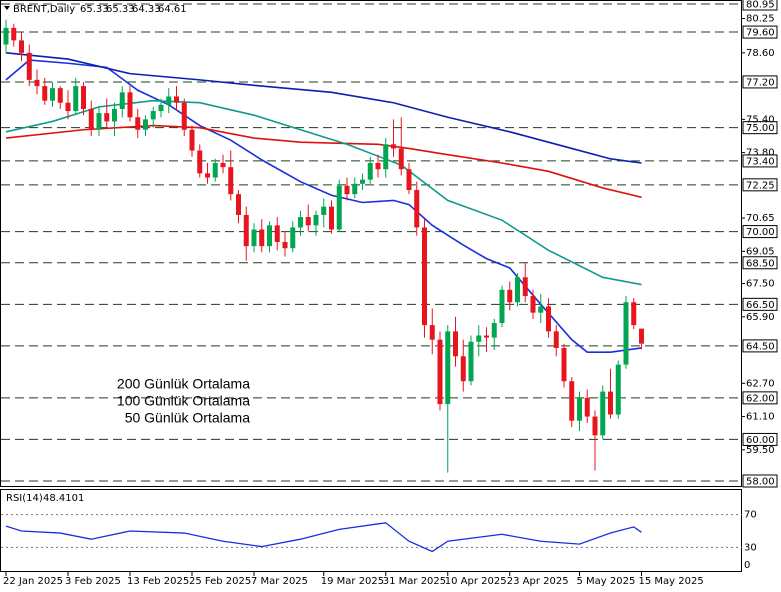  Describe the element at coordinates (760, 482) in the screenshot. I see `level-label: 58.00` at that location.